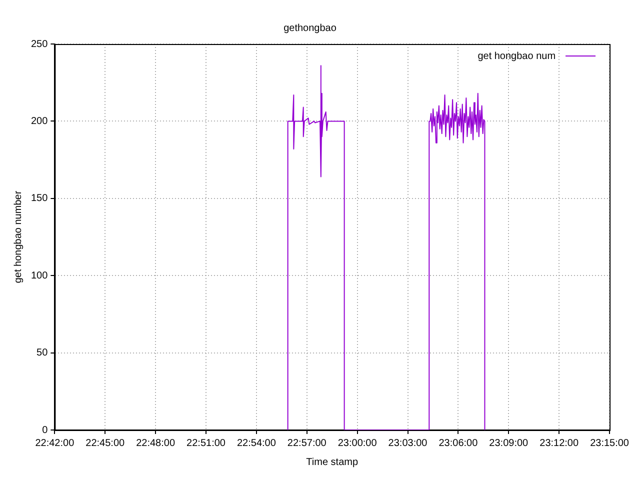  What do you see at coordinates (39, 44) in the screenshot?
I see `y-tick-label: 250` at bounding box center [39, 44].